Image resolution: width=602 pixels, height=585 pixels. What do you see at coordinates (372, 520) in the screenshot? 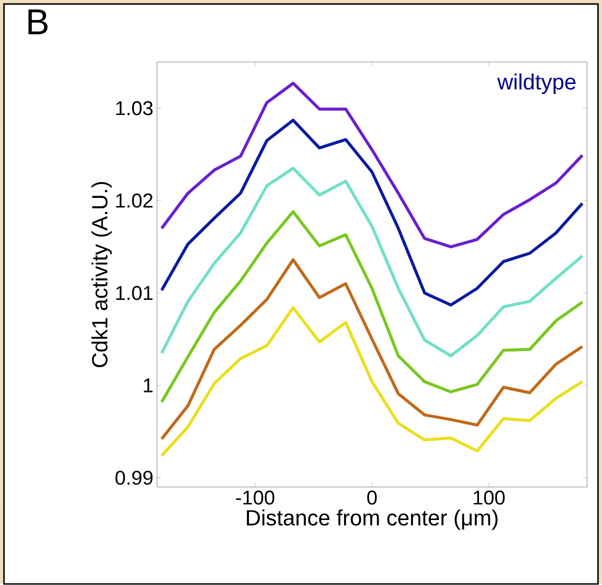
I see `x-axis-title: Distance from center (μm)` at bounding box center [372, 520].